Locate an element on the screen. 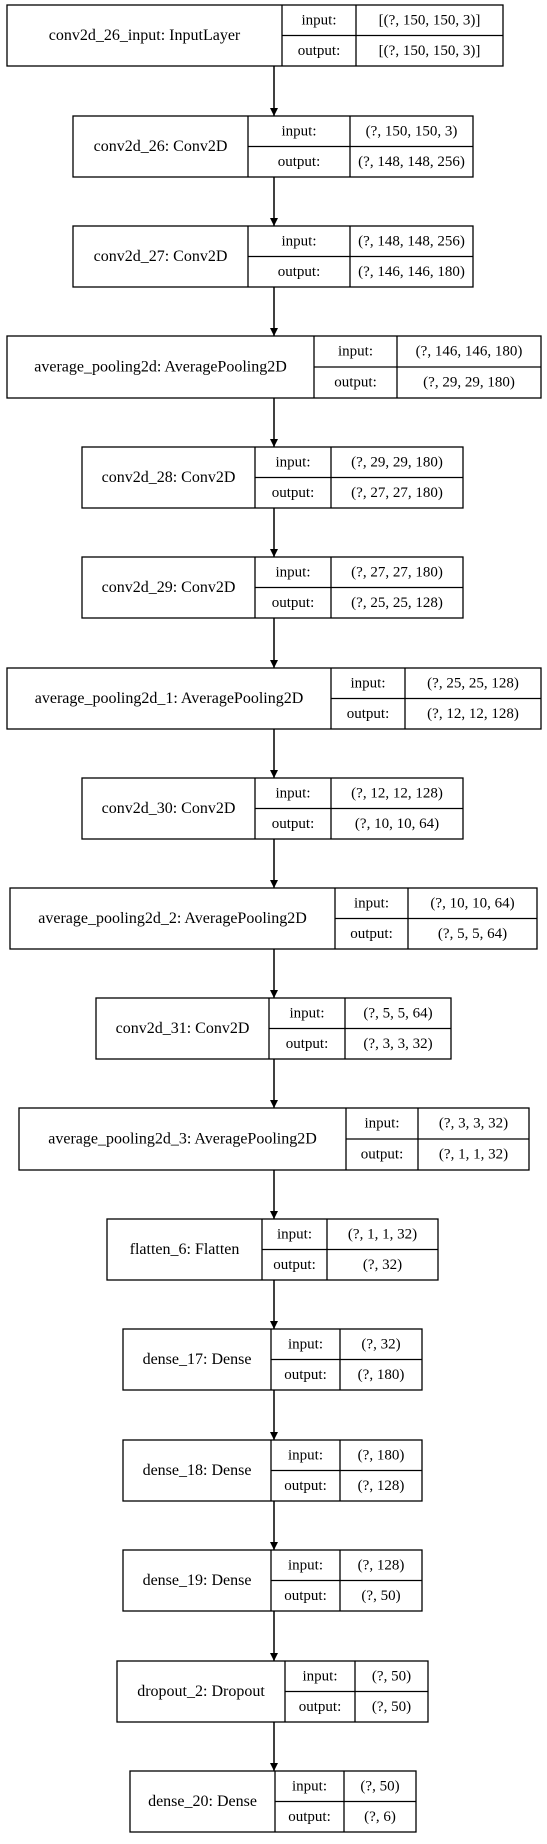 Image resolution: width=547 pixels, height=1844 pixels. layer-name: conv2d_31: Conv2D is located at coordinates (183, 1028).